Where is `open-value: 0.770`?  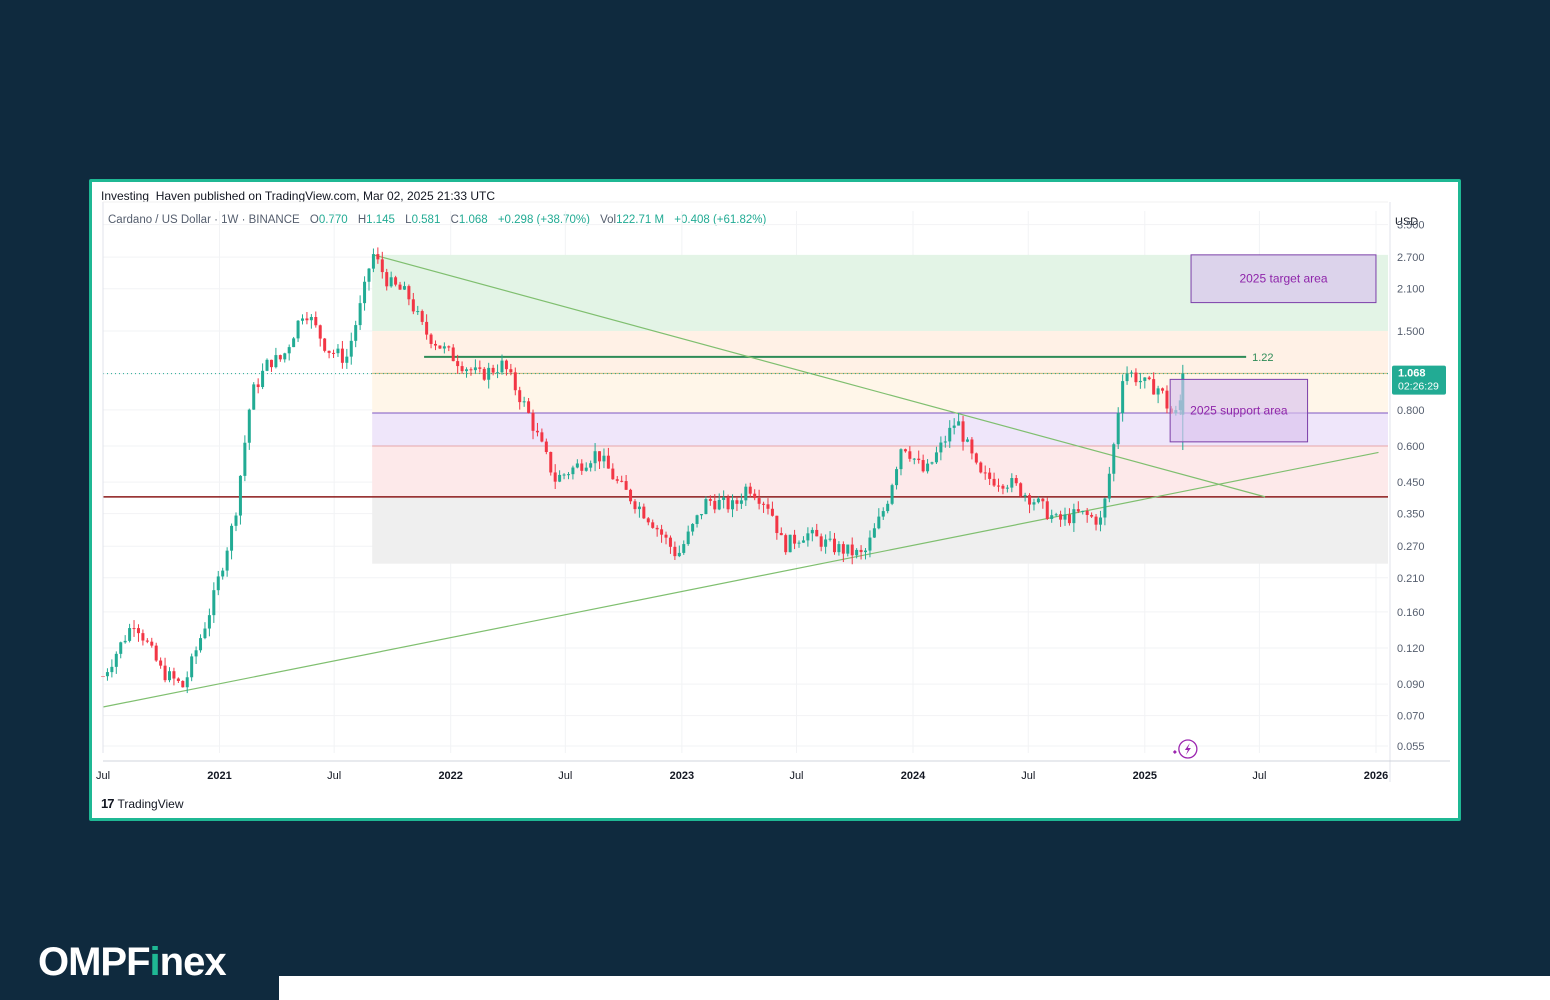
open-value: 0.770 is located at coordinates (333, 220).